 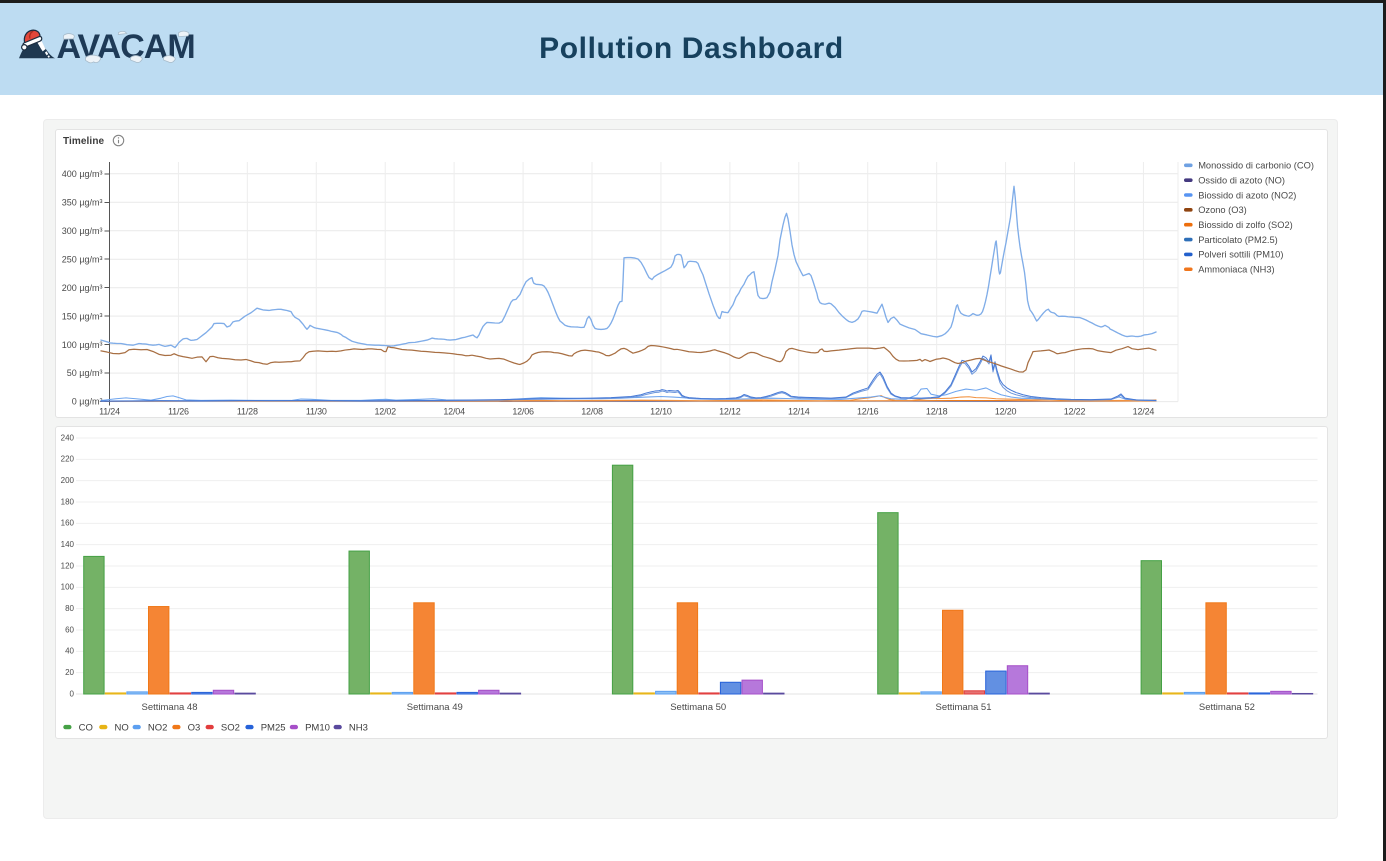 What do you see at coordinates (523, 412) in the screenshot?
I see `svg-text: 12/06` at bounding box center [523, 412].